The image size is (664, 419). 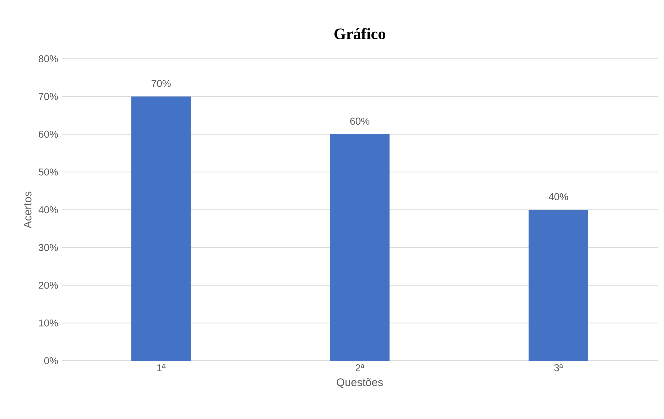 What do you see at coordinates (48, 172) in the screenshot?
I see `y-tick-label: 50%` at bounding box center [48, 172].